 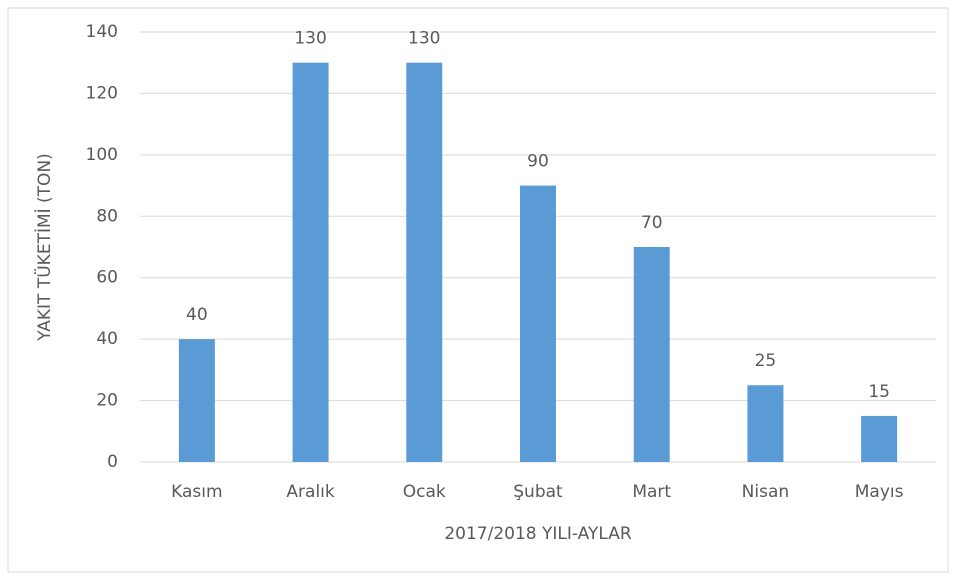 I want to click on data-label: 25, so click(x=766, y=361).